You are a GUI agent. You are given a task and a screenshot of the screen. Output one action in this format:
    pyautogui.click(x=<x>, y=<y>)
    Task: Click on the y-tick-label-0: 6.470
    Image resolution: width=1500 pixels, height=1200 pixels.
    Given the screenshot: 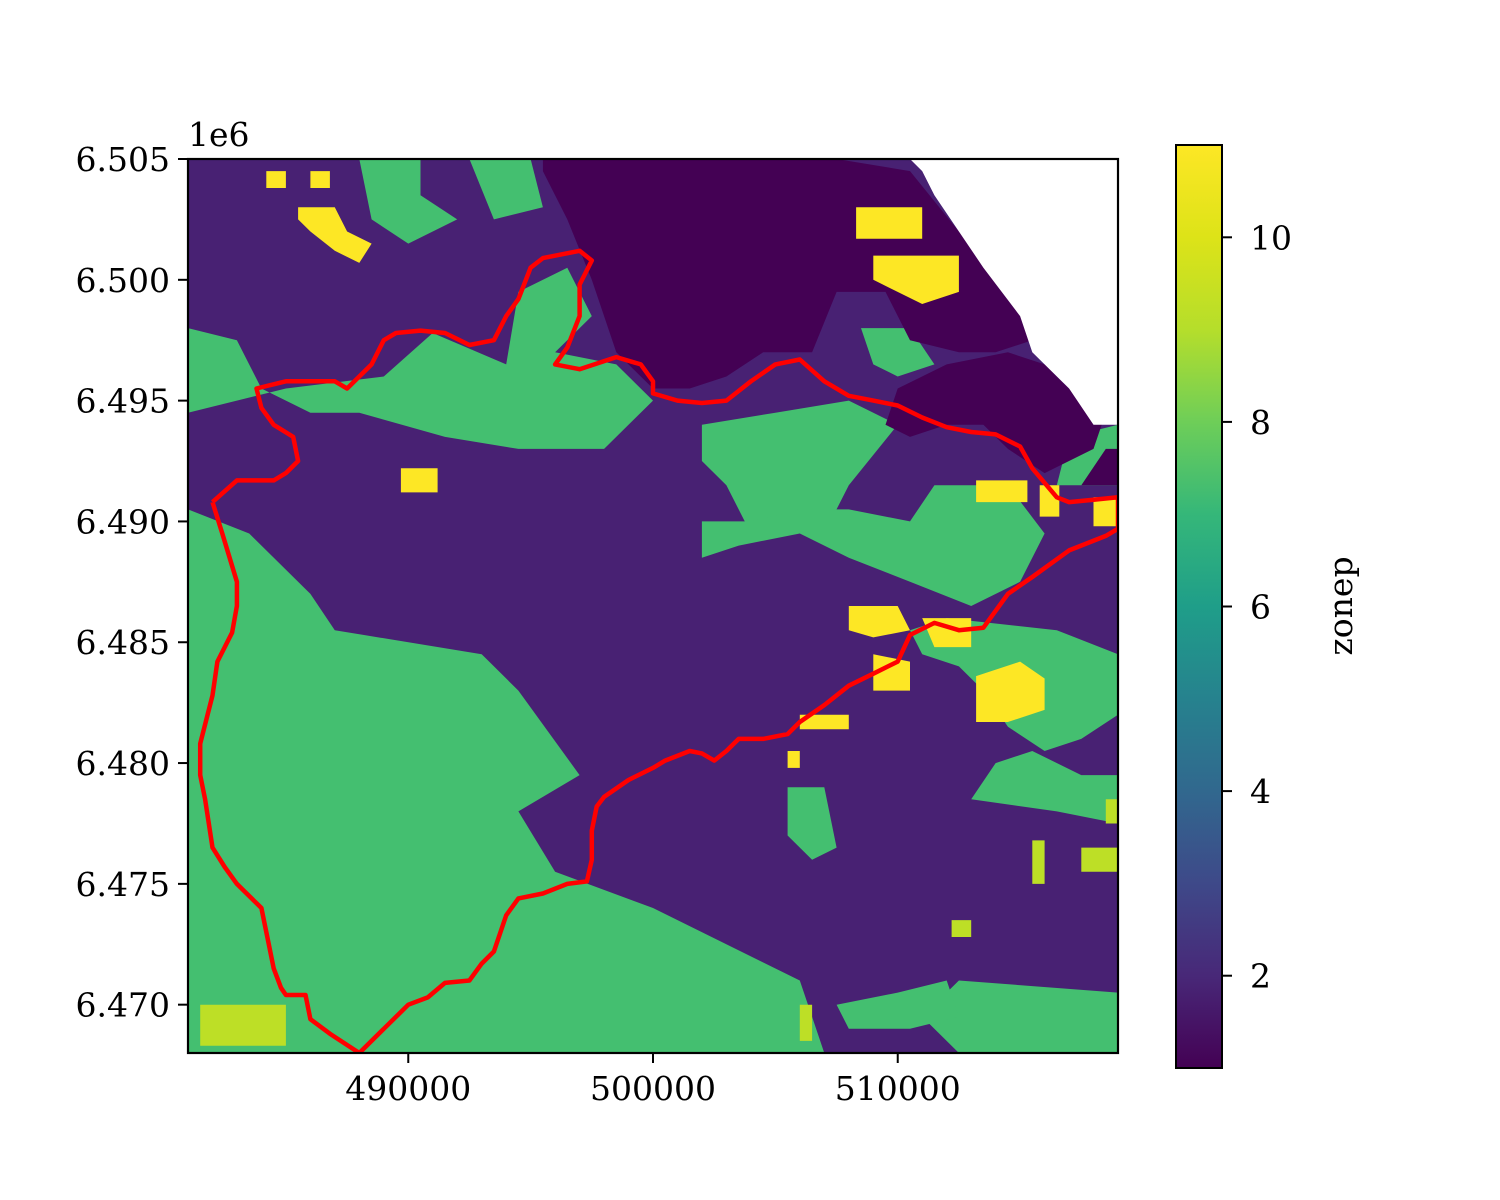 What is the action you would take?
    pyautogui.click(x=123, y=1005)
    